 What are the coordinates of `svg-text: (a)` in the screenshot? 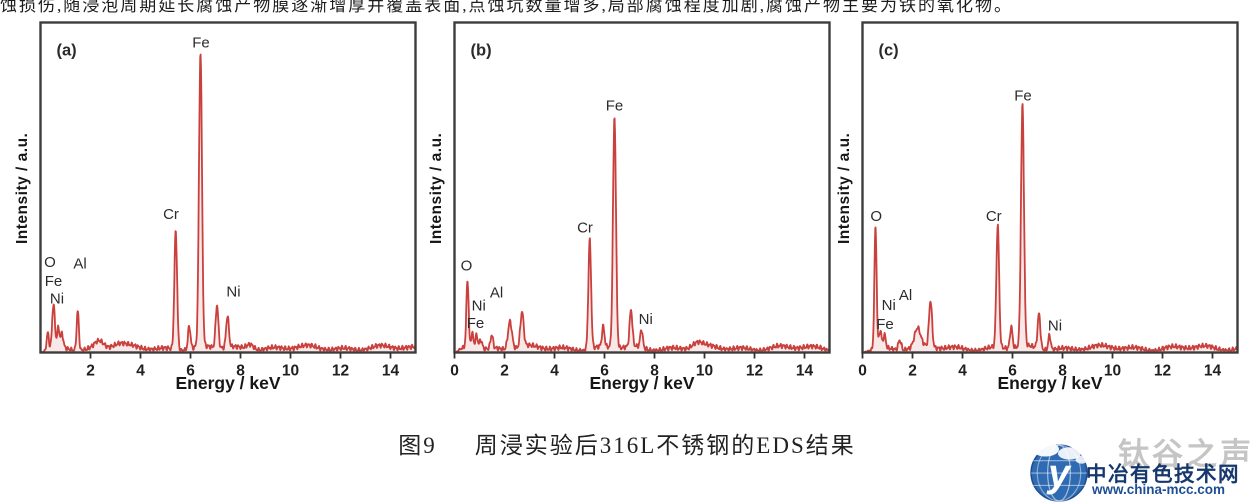 It's located at (67, 51).